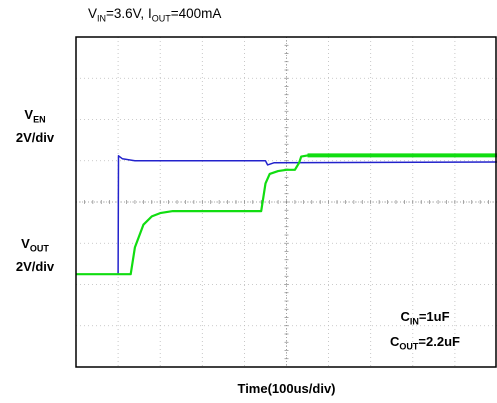  I want to click on capacitor-annotation: CIN=1uF COUT=2.2uF, so click(425, 330).